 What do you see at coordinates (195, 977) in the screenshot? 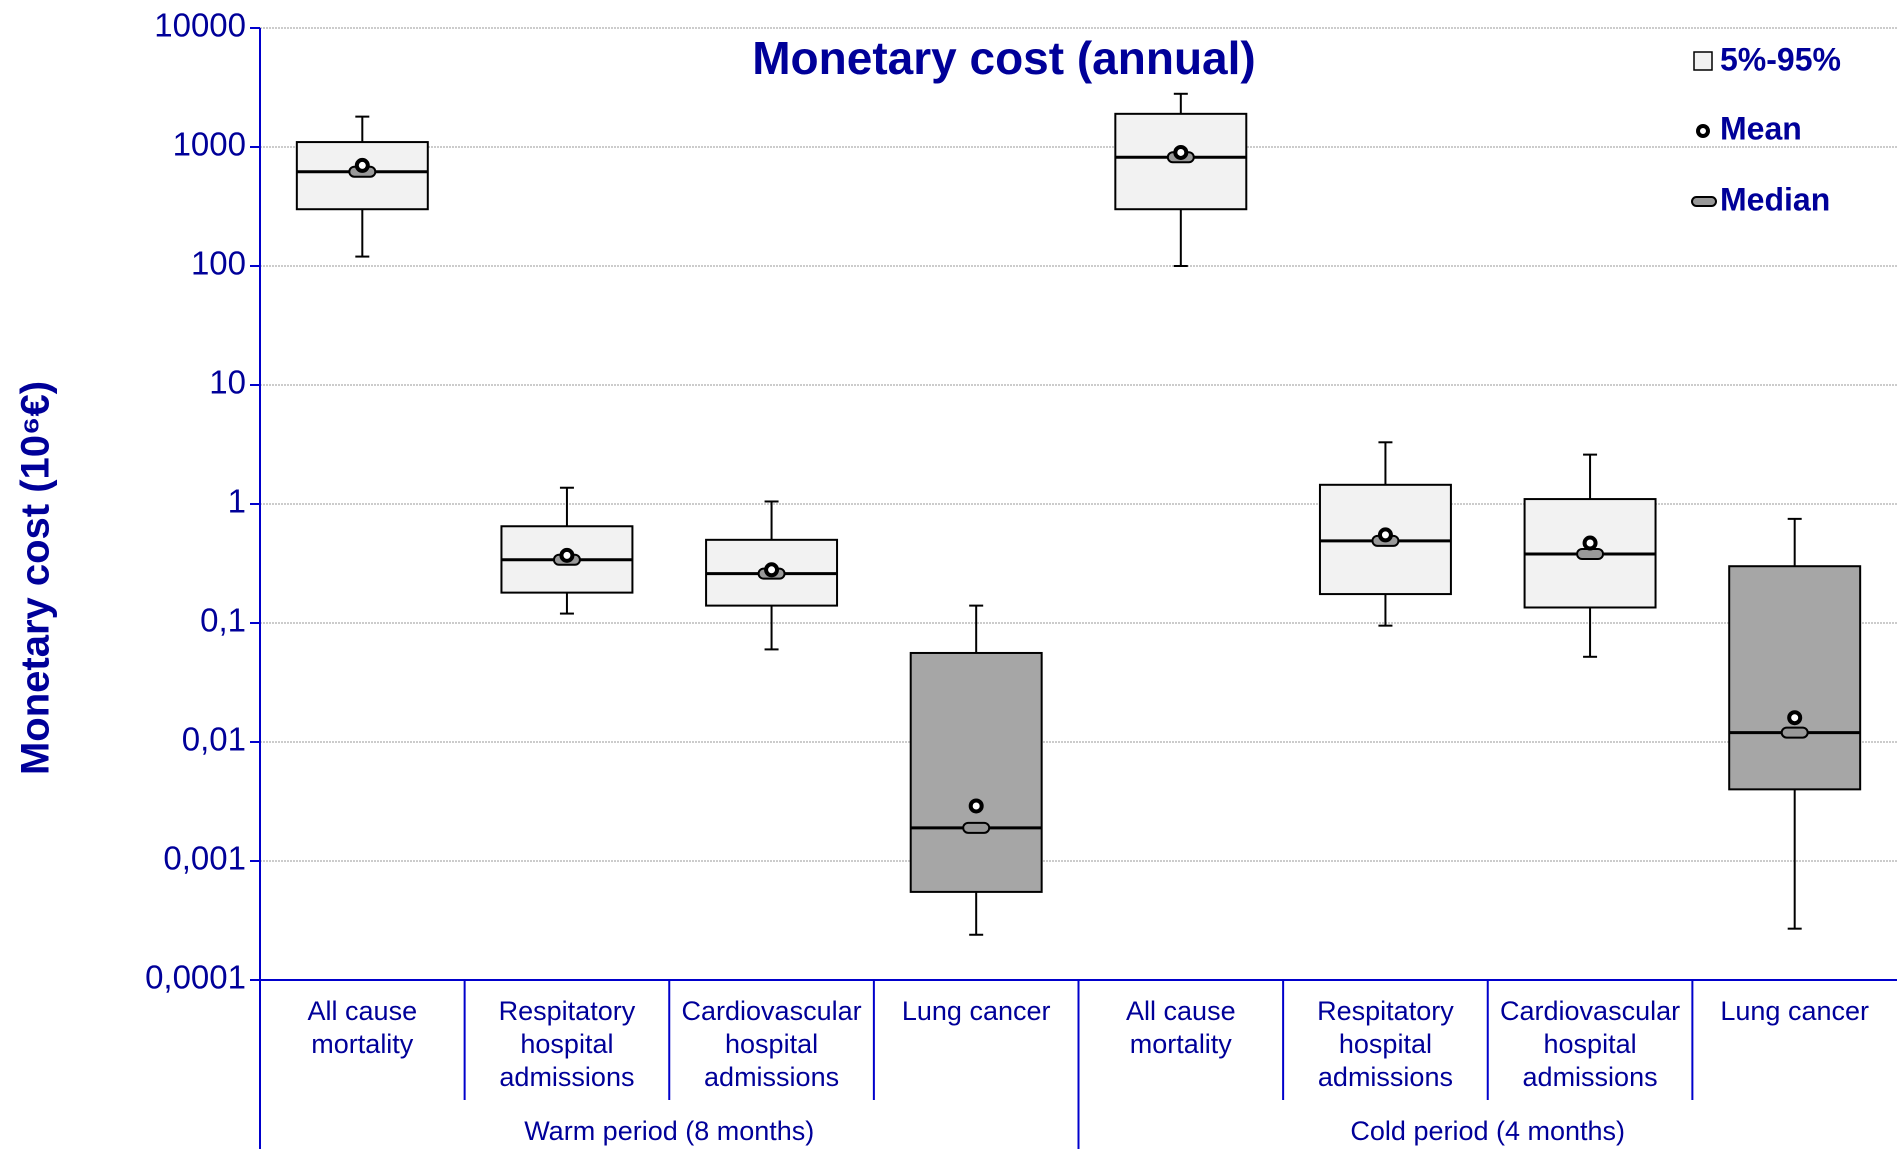
I see `y-tick-label: 0,0001` at bounding box center [195, 977].